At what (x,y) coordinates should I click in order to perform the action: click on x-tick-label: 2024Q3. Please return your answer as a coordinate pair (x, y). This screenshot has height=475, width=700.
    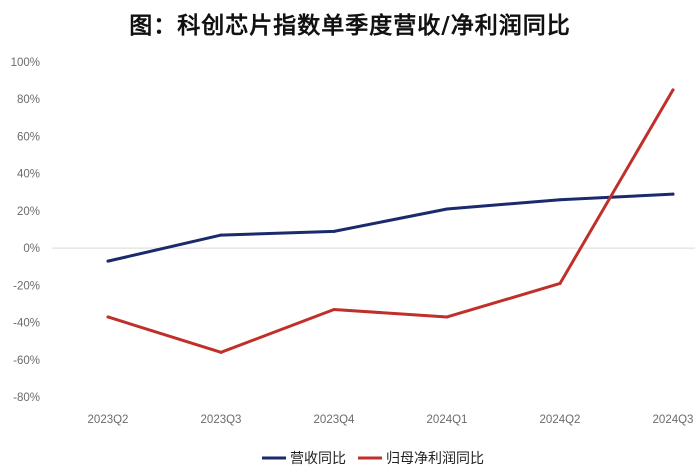
    Looking at the image, I should click on (673, 420).